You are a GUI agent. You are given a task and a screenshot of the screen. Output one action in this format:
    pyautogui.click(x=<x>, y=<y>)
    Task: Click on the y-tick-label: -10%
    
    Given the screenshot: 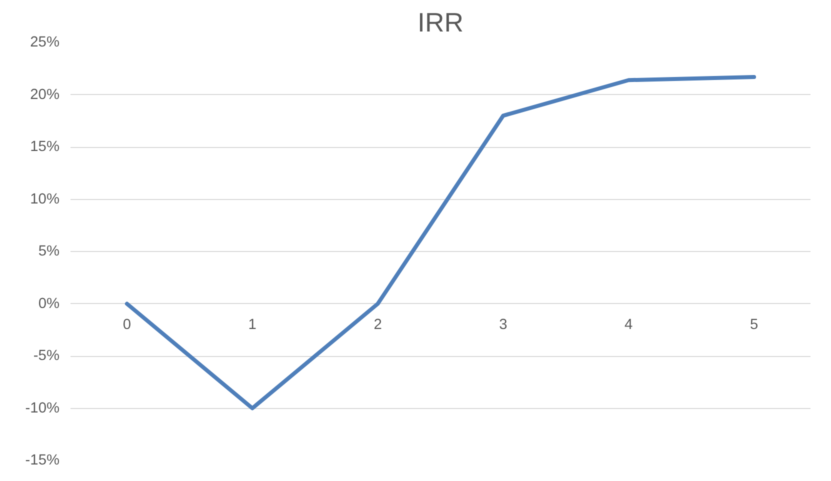 What is the action you would take?
    pyautogui.click(x=42, y=408)
    